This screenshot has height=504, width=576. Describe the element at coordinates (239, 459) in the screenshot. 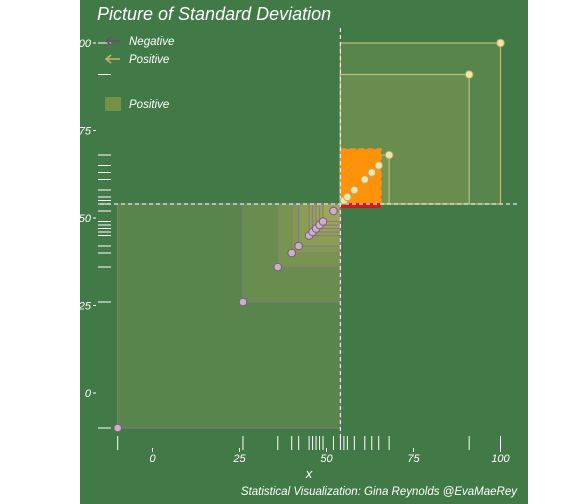

I see `x-tick-label: 25` at that location.